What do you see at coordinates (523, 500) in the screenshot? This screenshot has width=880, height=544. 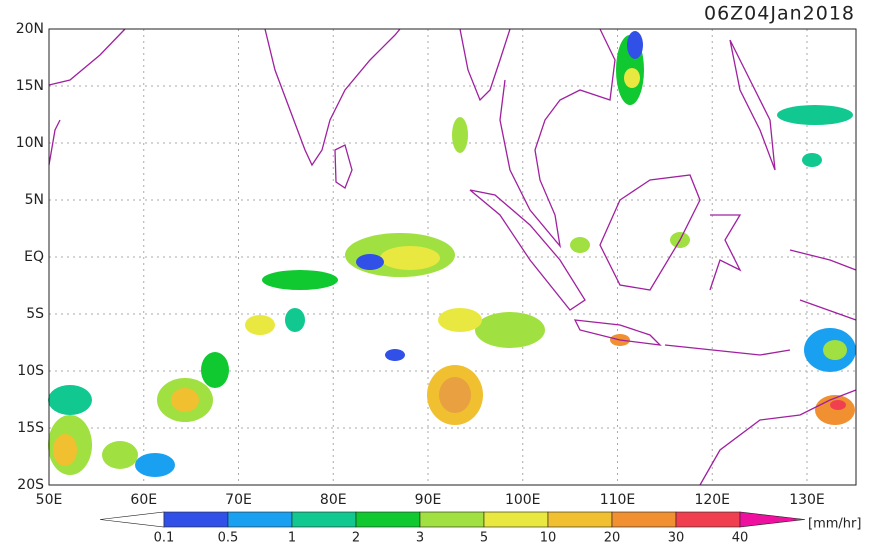 I see `lon-label: 100E` at bounding box center [523, 500].